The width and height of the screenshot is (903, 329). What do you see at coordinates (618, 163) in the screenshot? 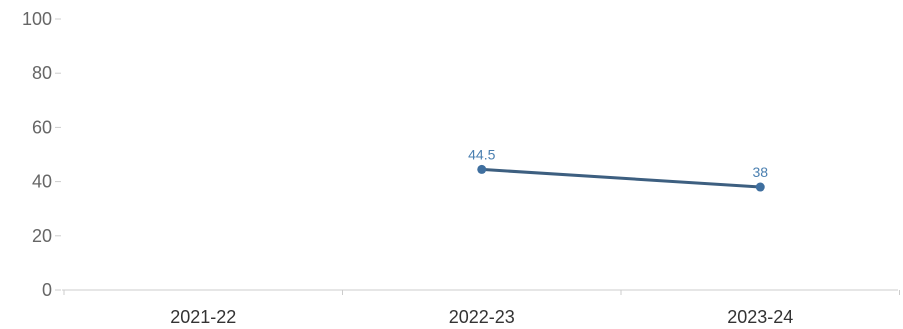
I see `data-label-layer: 44.5 38` at bounding box center [618, 163].